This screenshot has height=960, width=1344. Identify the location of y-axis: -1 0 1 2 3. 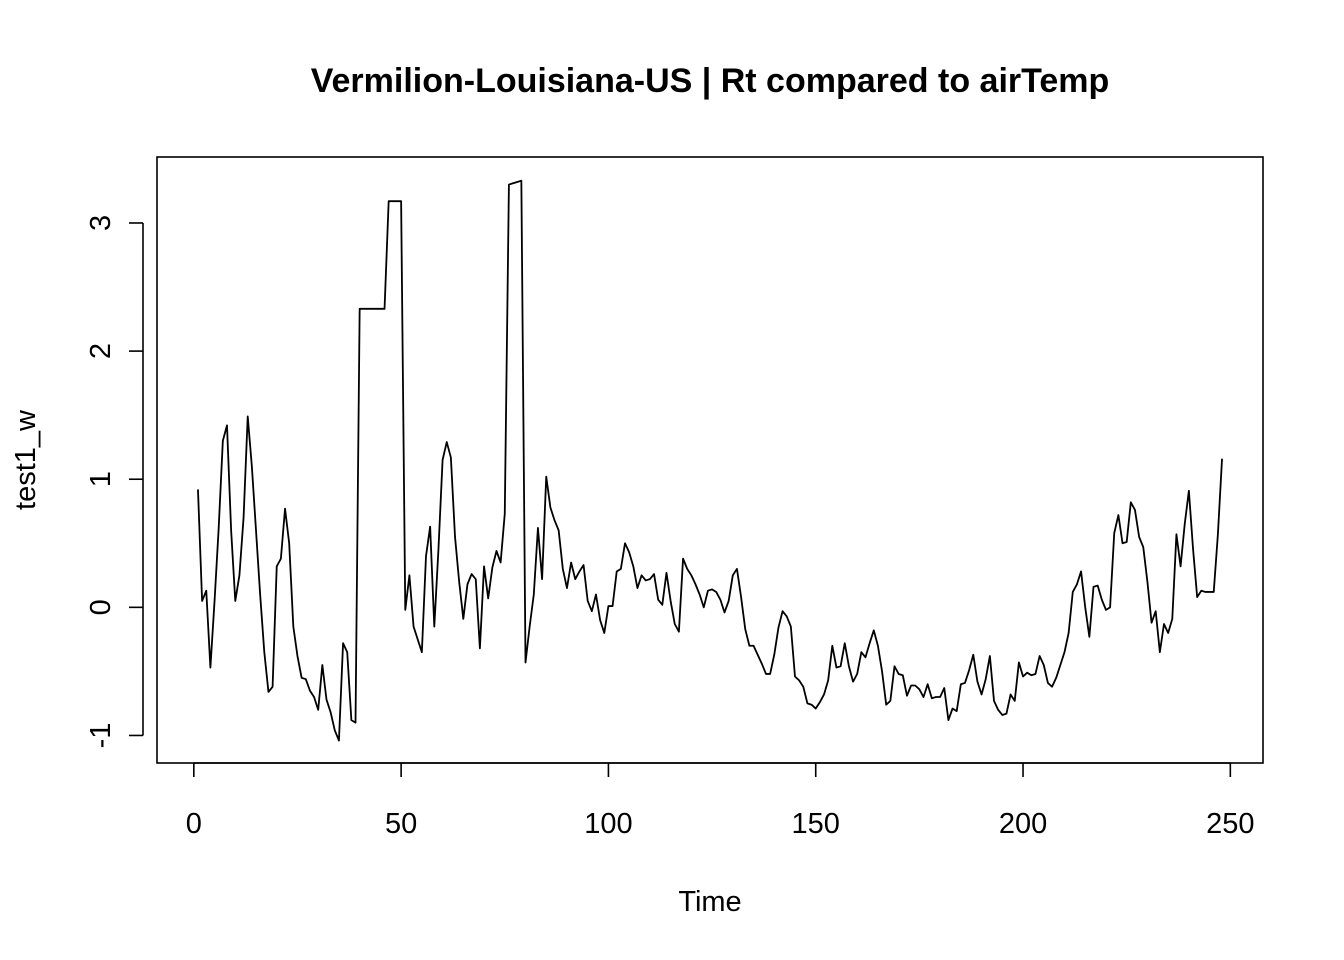
(114, 482).